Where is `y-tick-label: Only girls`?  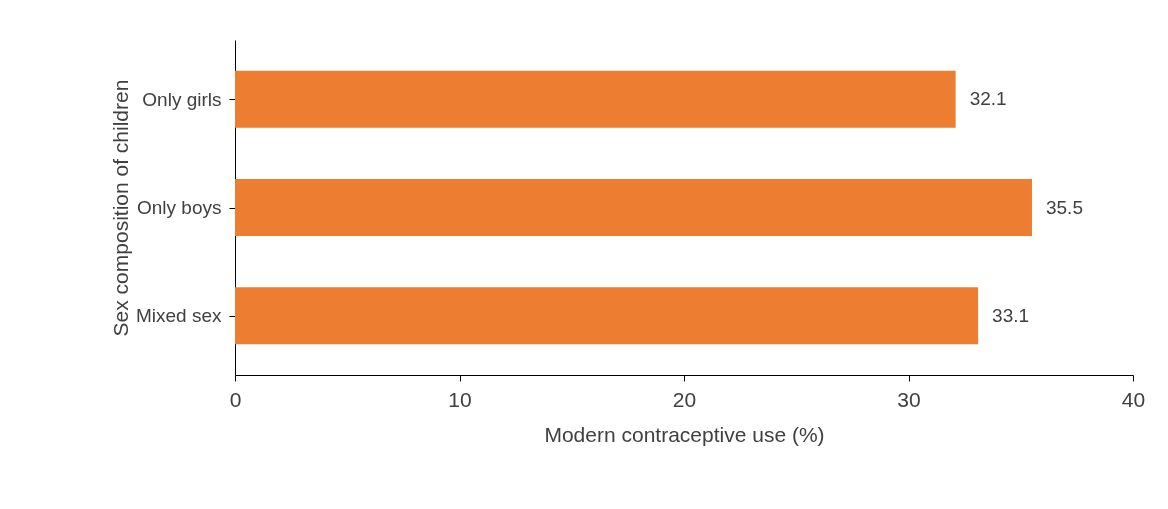
y-tick-label: Only girls is located at coordinates (182, 99).